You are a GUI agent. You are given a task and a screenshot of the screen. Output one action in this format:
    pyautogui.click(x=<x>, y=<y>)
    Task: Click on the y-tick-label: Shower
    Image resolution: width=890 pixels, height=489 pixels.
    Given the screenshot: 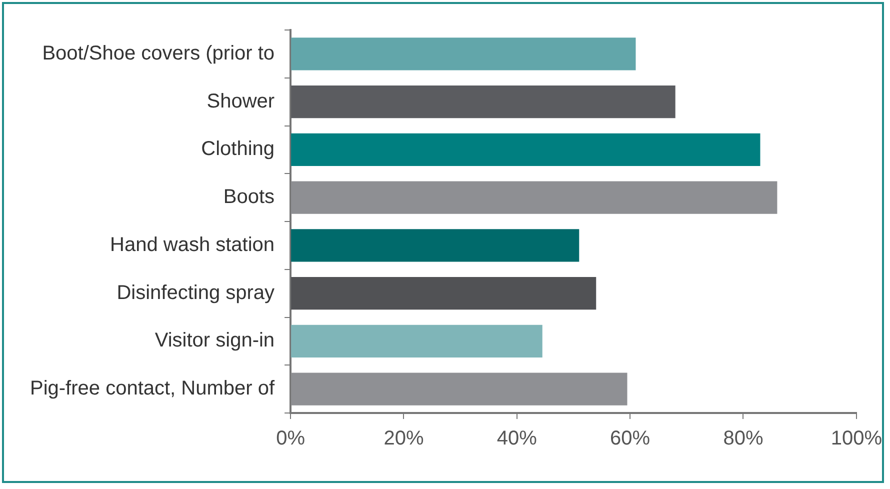 What is the action you would take?
    pyautogui.click(x=240, y=101)
    